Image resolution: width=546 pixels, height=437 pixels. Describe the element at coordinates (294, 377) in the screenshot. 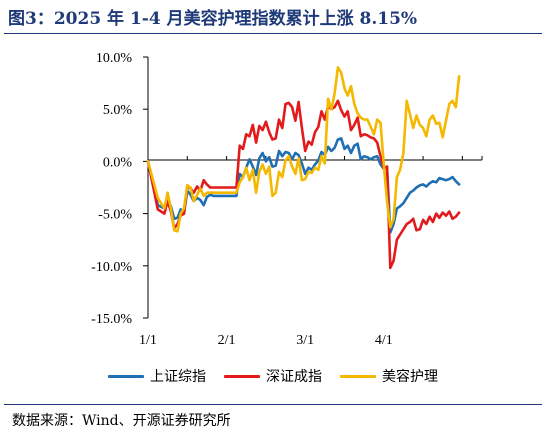

I see `legend-label: 深证成指` at that location.